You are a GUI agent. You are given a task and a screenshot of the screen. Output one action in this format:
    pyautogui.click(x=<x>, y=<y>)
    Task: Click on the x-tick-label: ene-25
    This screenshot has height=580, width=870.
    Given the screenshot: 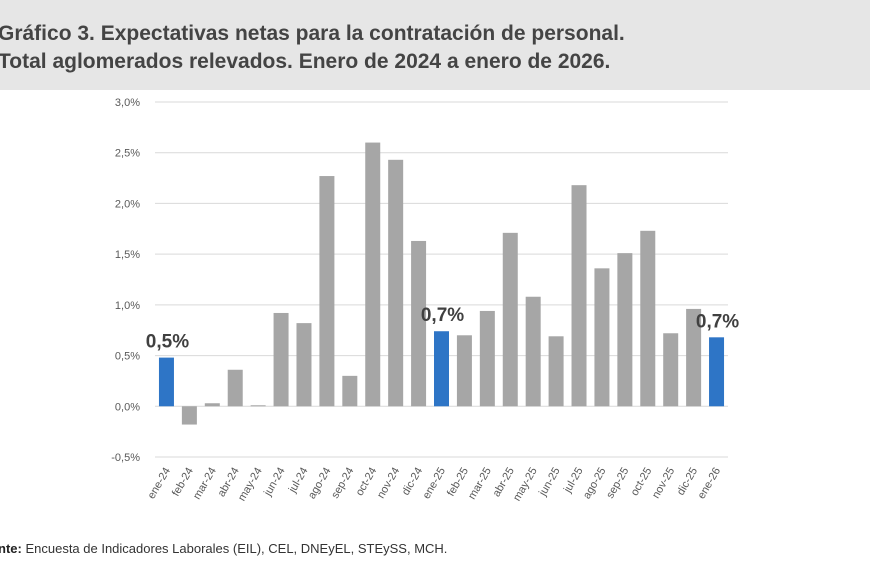 What is the action you would take?
    pyautogui.click(x=435, y=484)
    